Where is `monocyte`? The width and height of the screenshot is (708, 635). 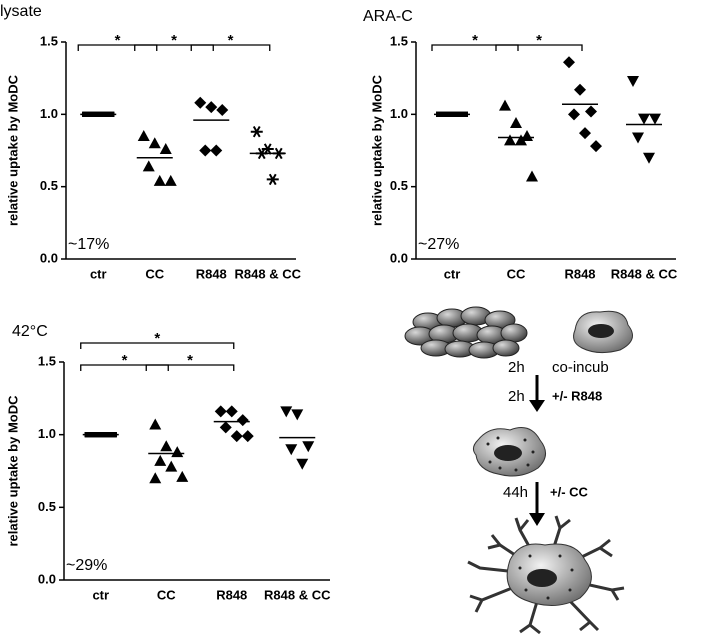
monocyte is located at coordinates (603, 332).